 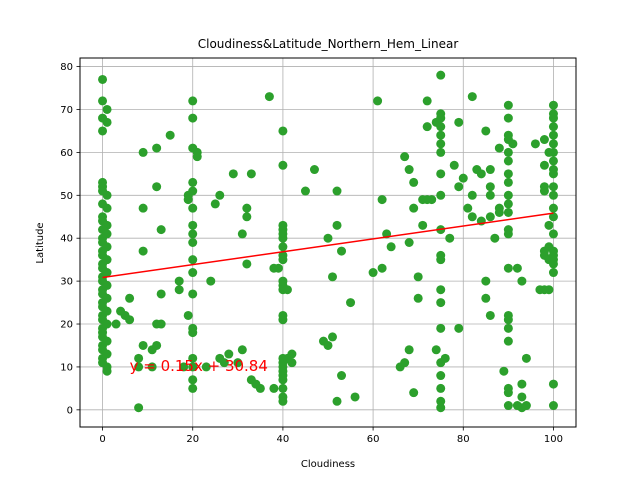 What do you see at coordinates (66, 239) in the screenshot?
I see `y-tick-label: 40` at bounding box center [66, 239].